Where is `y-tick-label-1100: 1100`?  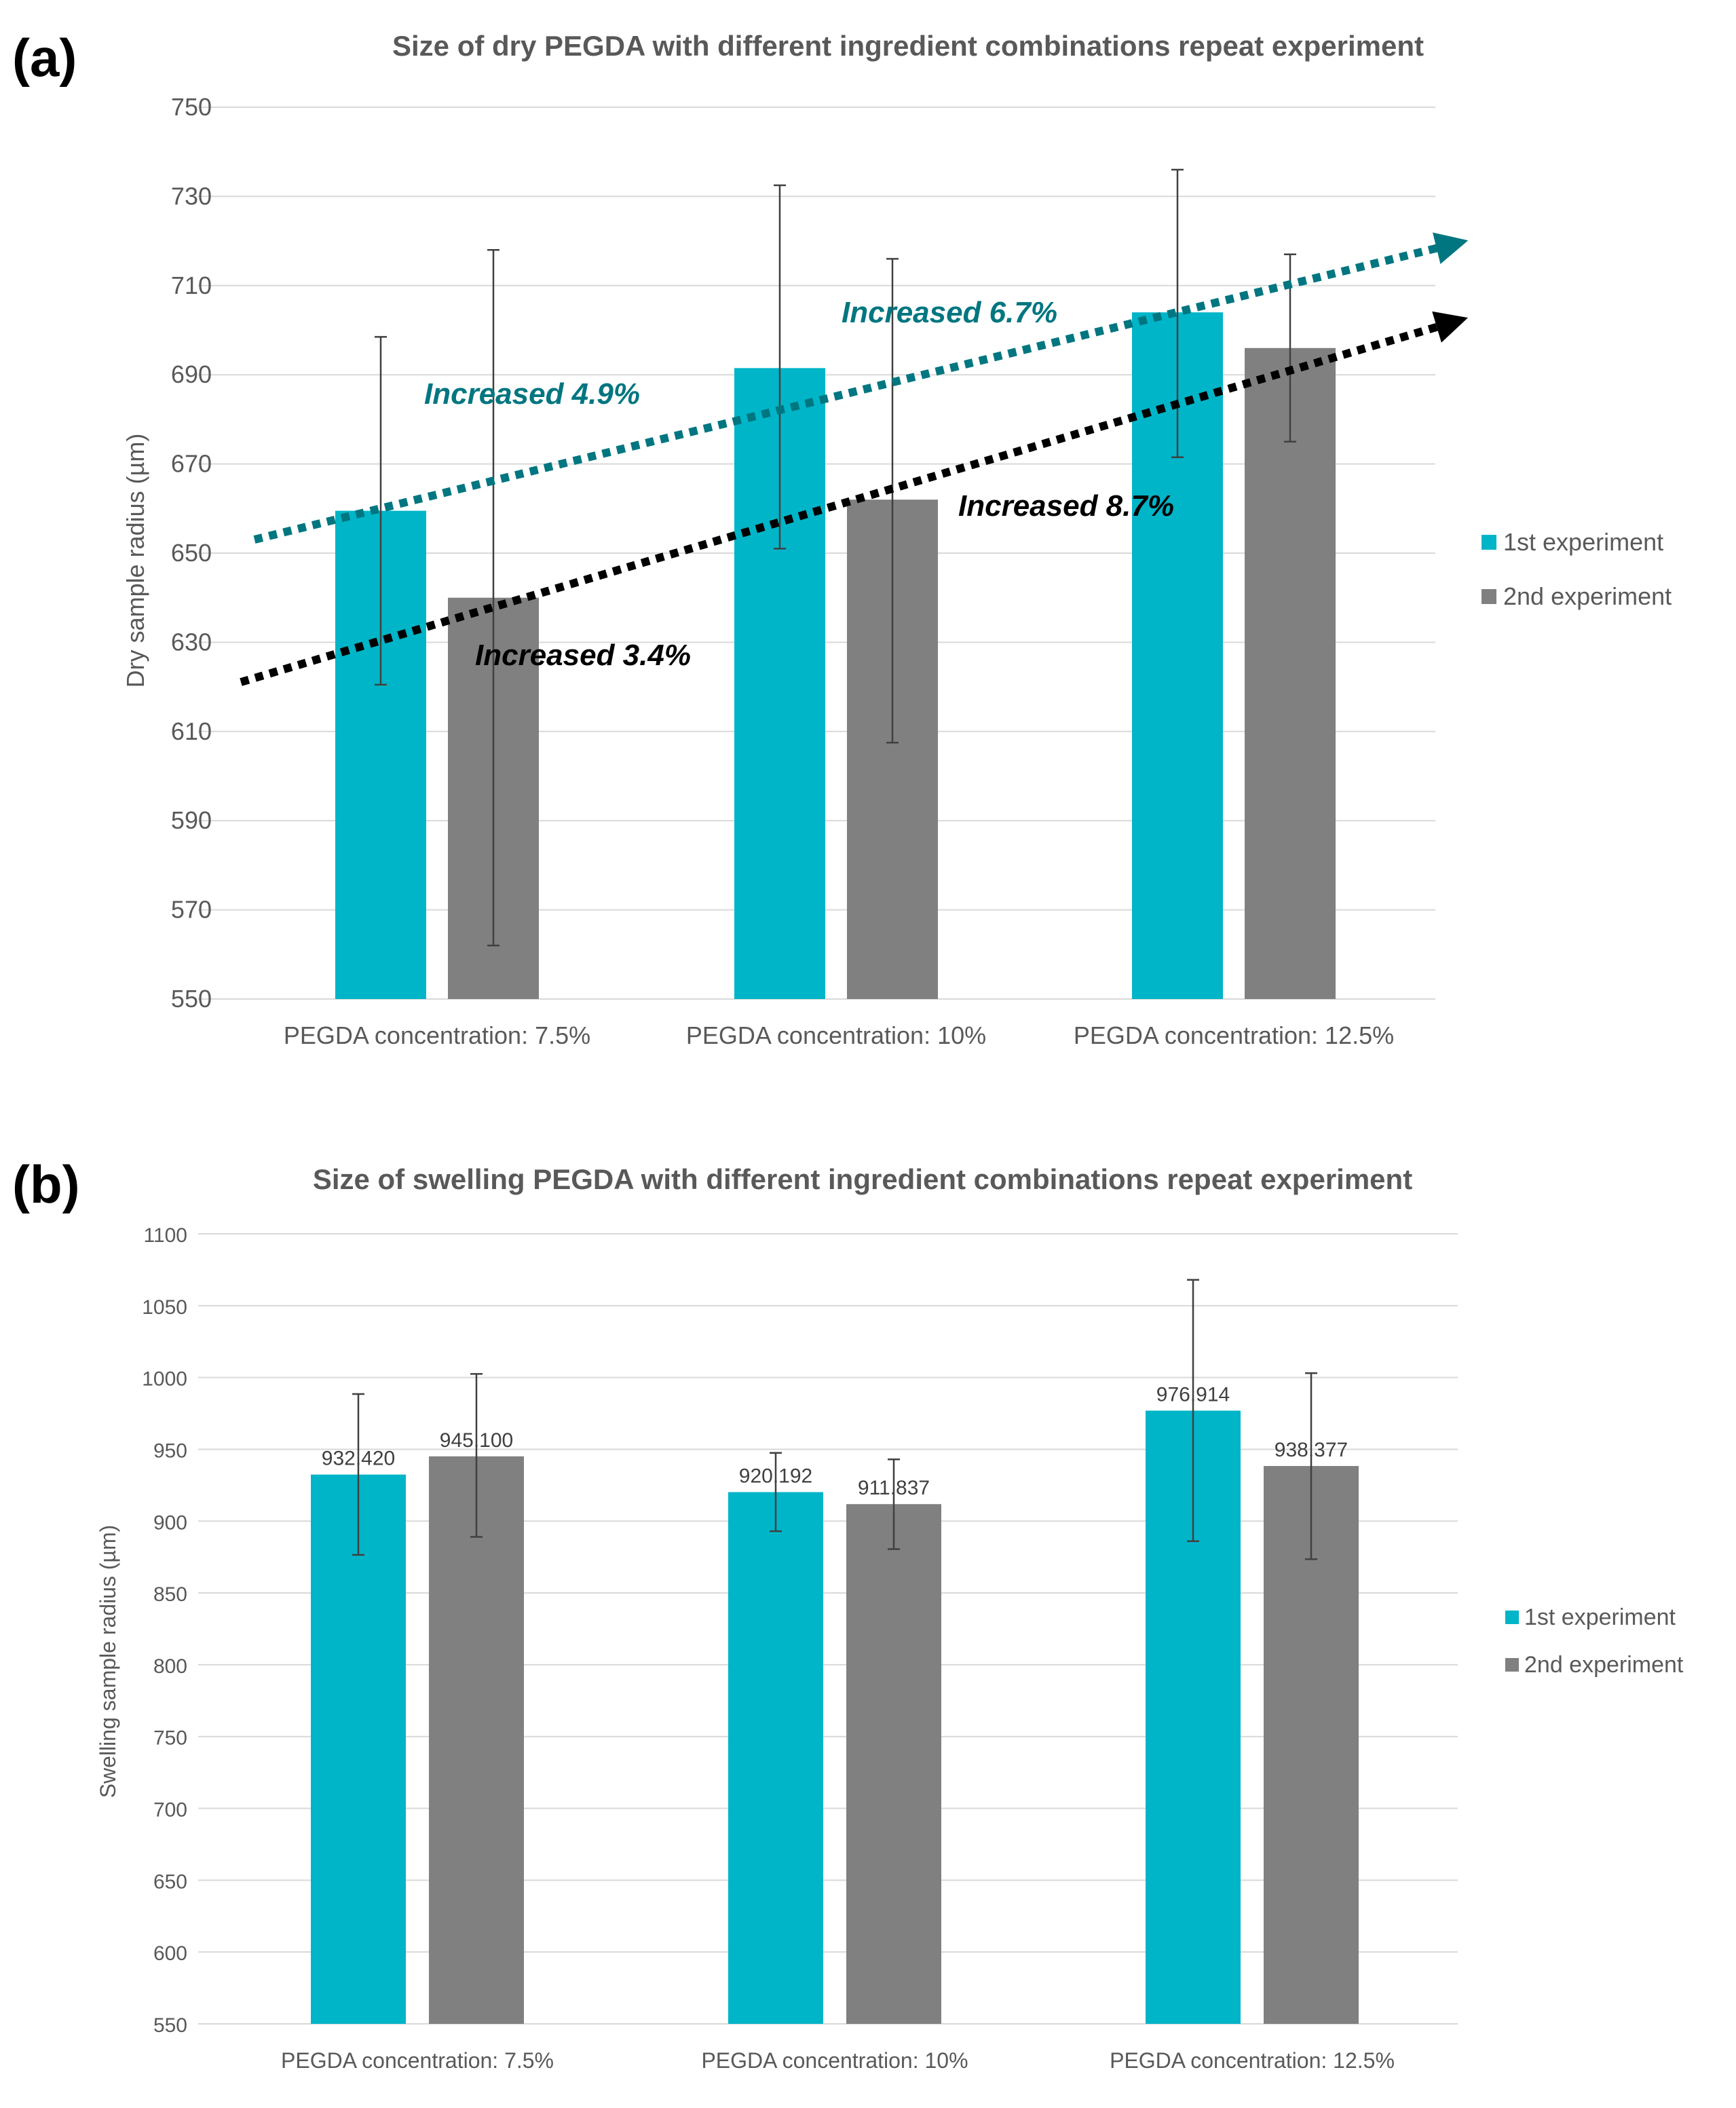 y-tick-label-1100: 1100 is located at coordinates (165, 1235).